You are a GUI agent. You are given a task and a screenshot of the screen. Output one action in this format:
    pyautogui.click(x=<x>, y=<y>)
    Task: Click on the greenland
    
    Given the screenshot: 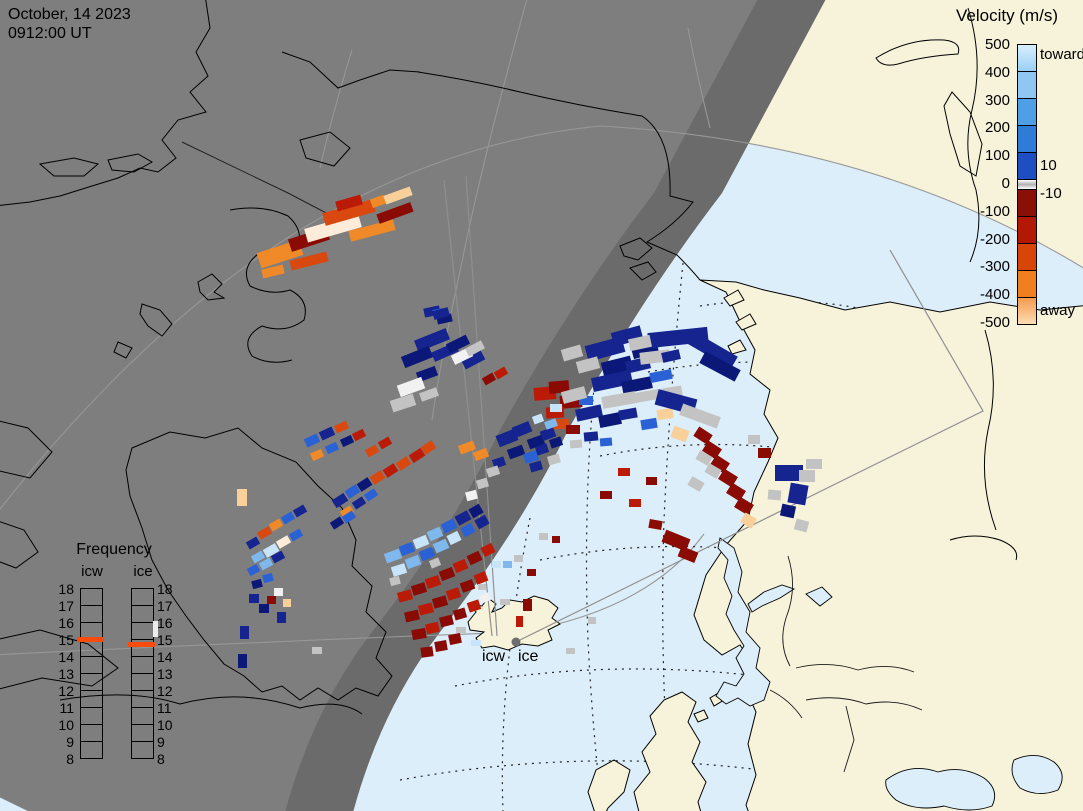 What is the action you would take?
    pyautogui.click(x=259, y=564)
    